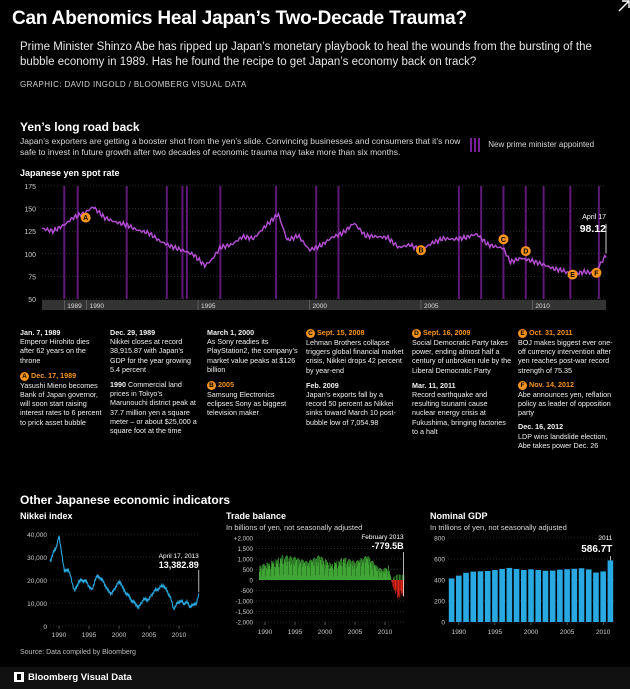 Image resolution: width=630 pixels, height=689 pixels. Describe the element at coordinates (382, 537) in the screenshot. I see `annotation-date: February 2013` at that location.